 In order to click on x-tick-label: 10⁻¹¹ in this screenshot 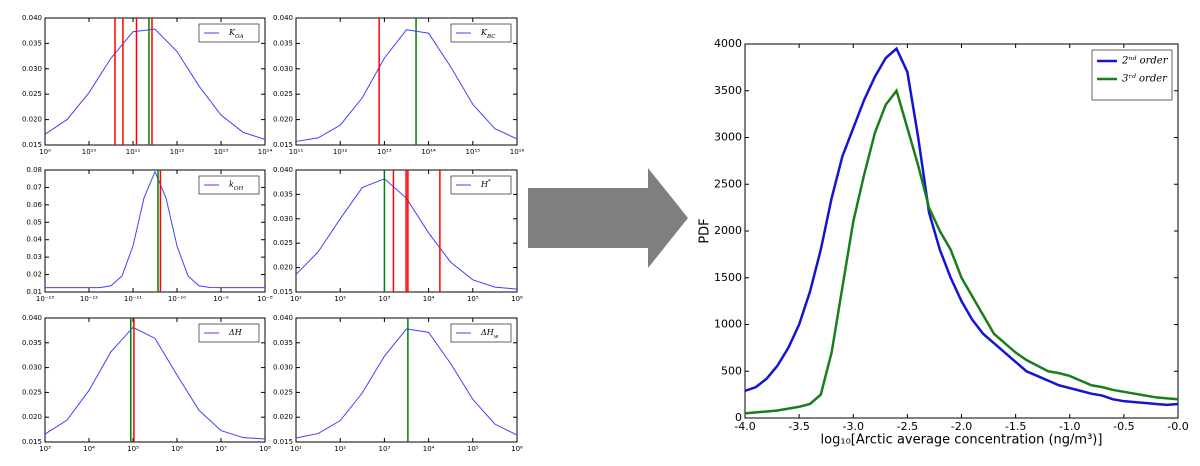, I will do `click(133, 299)`.